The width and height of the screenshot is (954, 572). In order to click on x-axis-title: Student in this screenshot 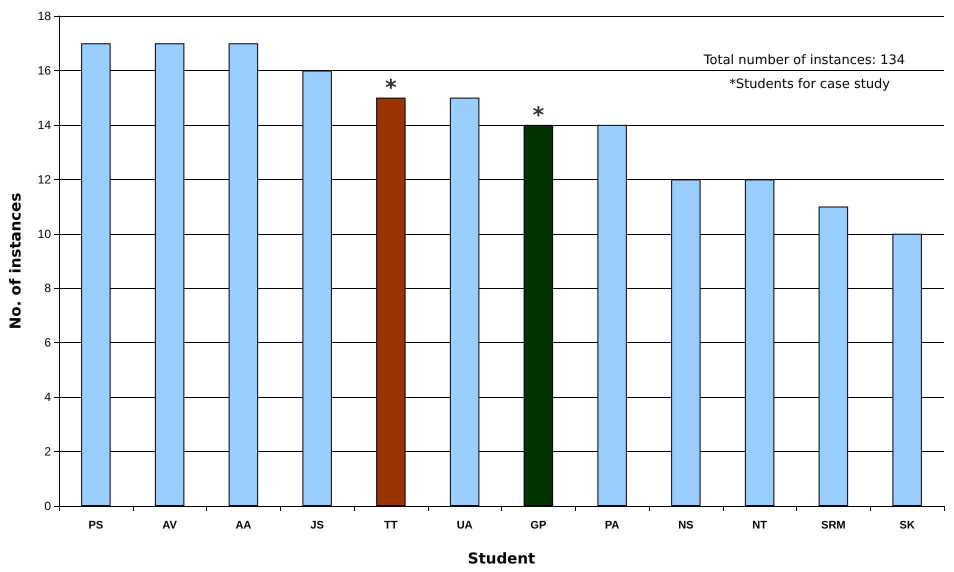, I will do `click(502, 559)`.